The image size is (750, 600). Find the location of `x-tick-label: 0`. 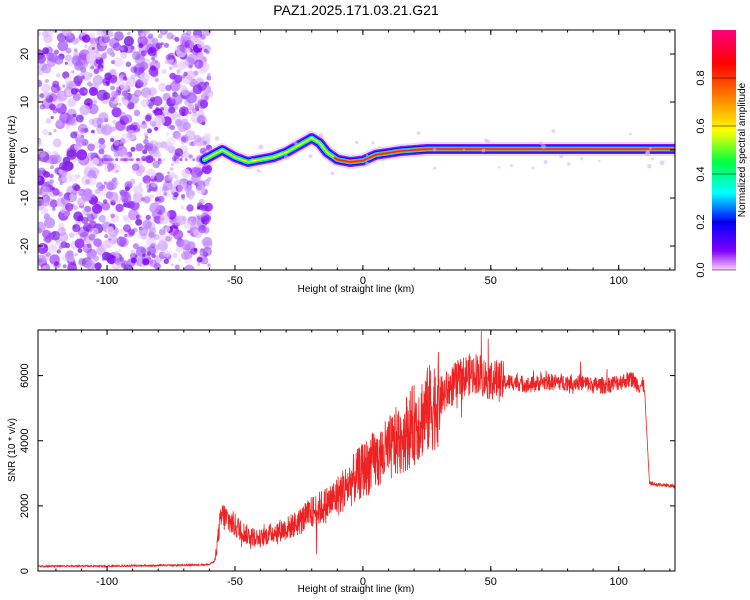

x-tick-label: 0 is located at coordinates (363, 281).